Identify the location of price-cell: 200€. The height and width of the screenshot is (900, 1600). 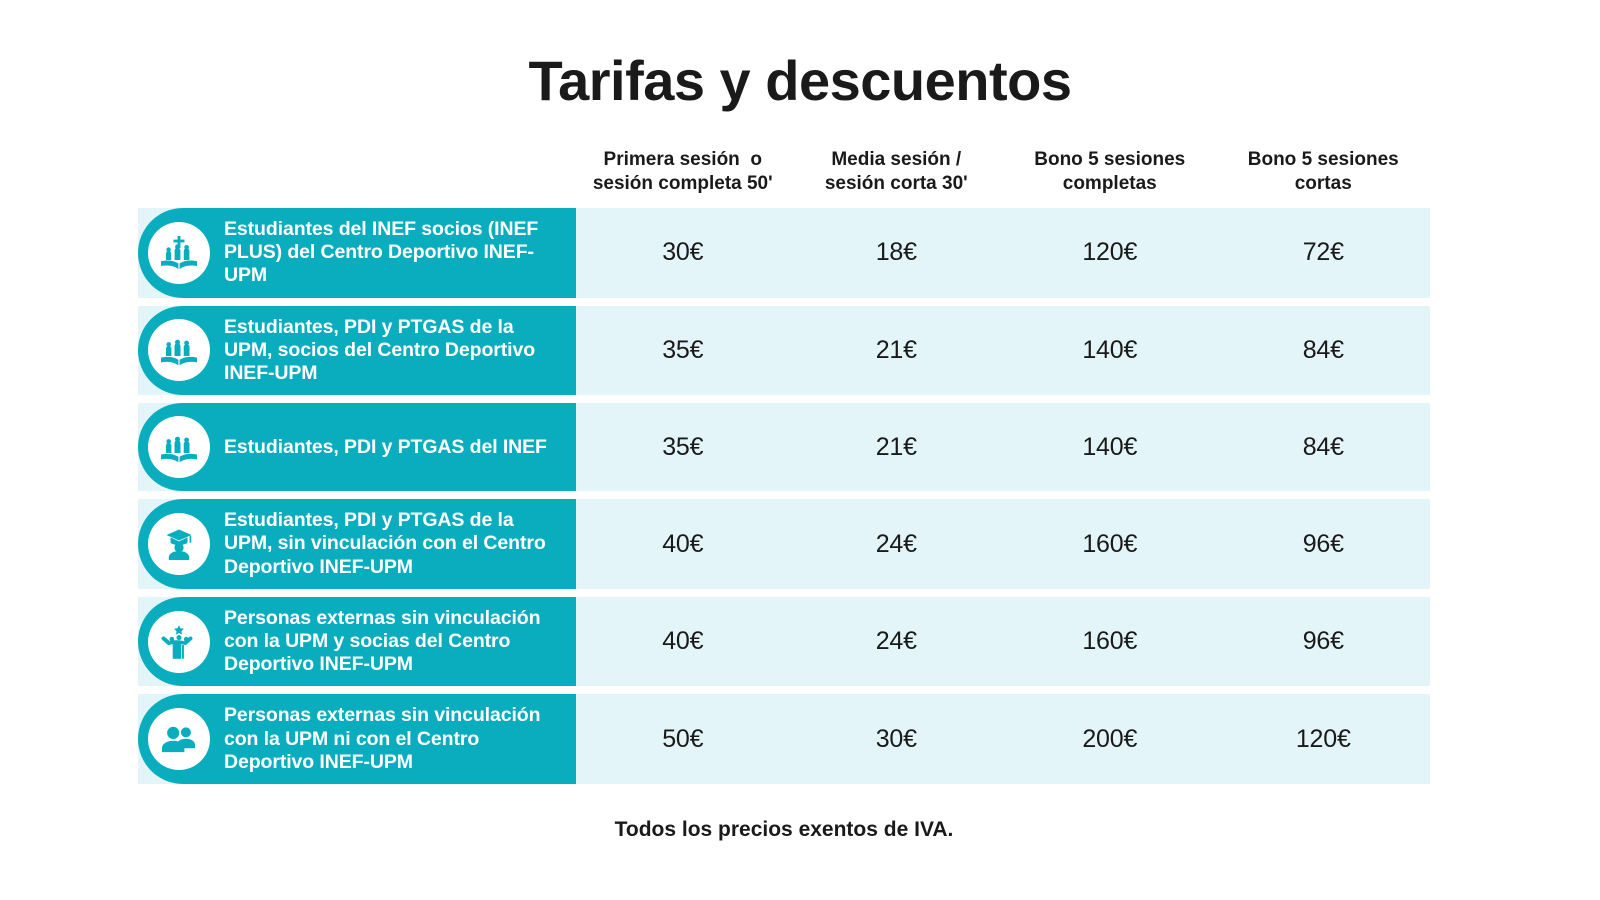
(1110, 738).